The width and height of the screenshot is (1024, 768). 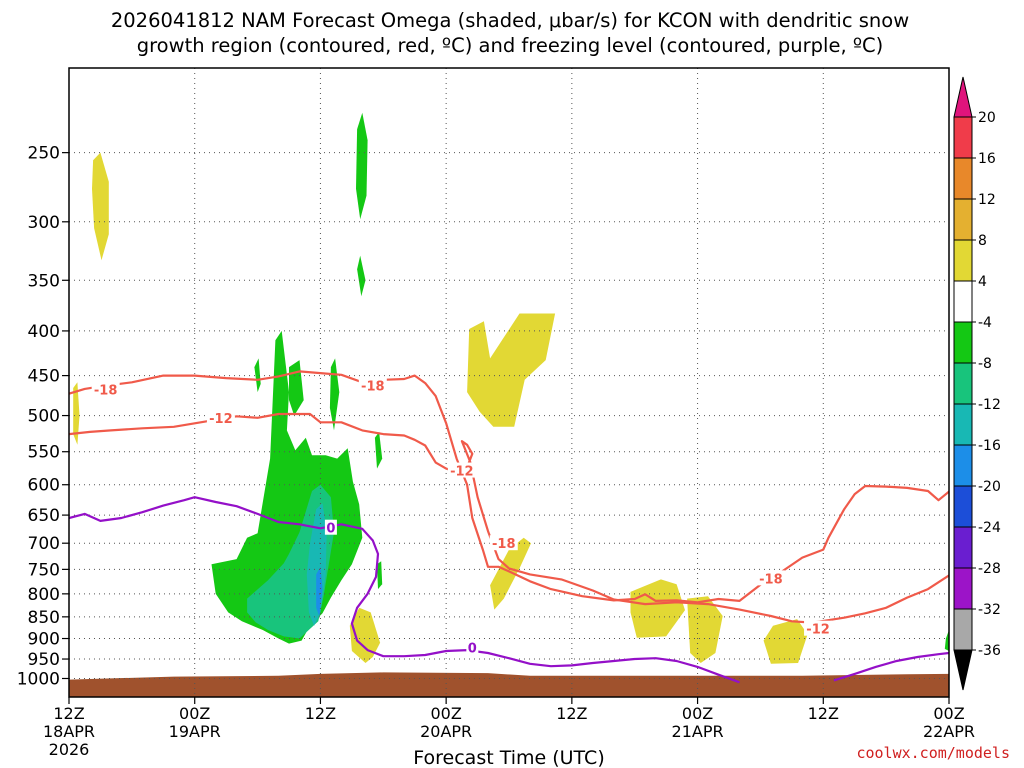 What do you see at coordinates (698, 731) in the screenshot?
I see `x-tick-label-5-1: 21APR` at bounding box center [698, 731].